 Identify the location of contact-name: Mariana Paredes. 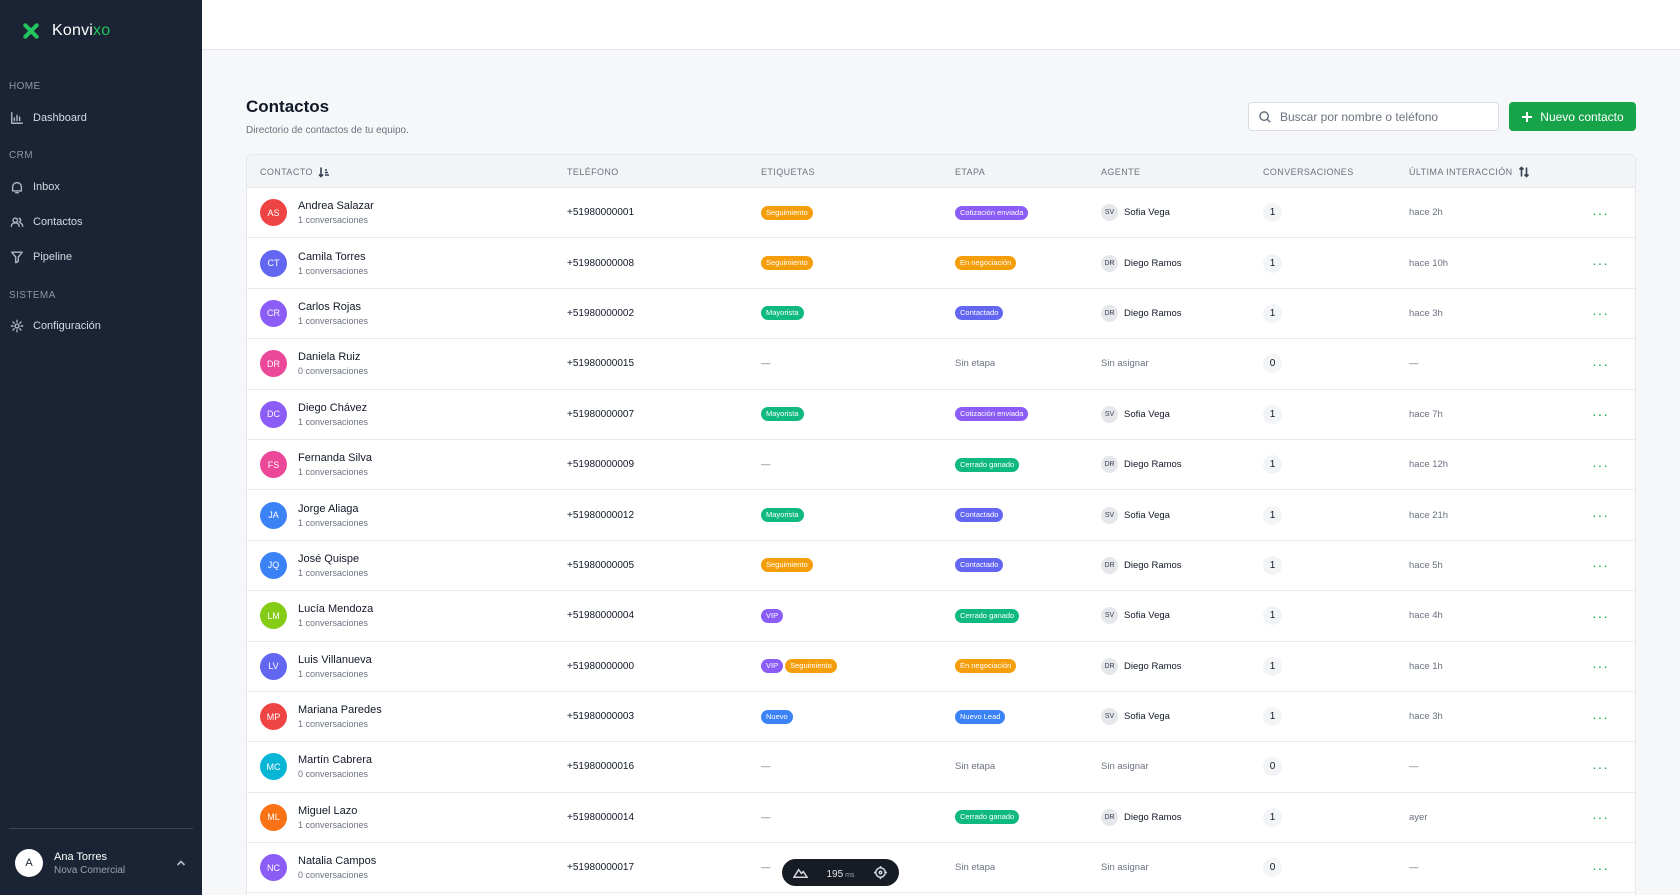
(340, 710).